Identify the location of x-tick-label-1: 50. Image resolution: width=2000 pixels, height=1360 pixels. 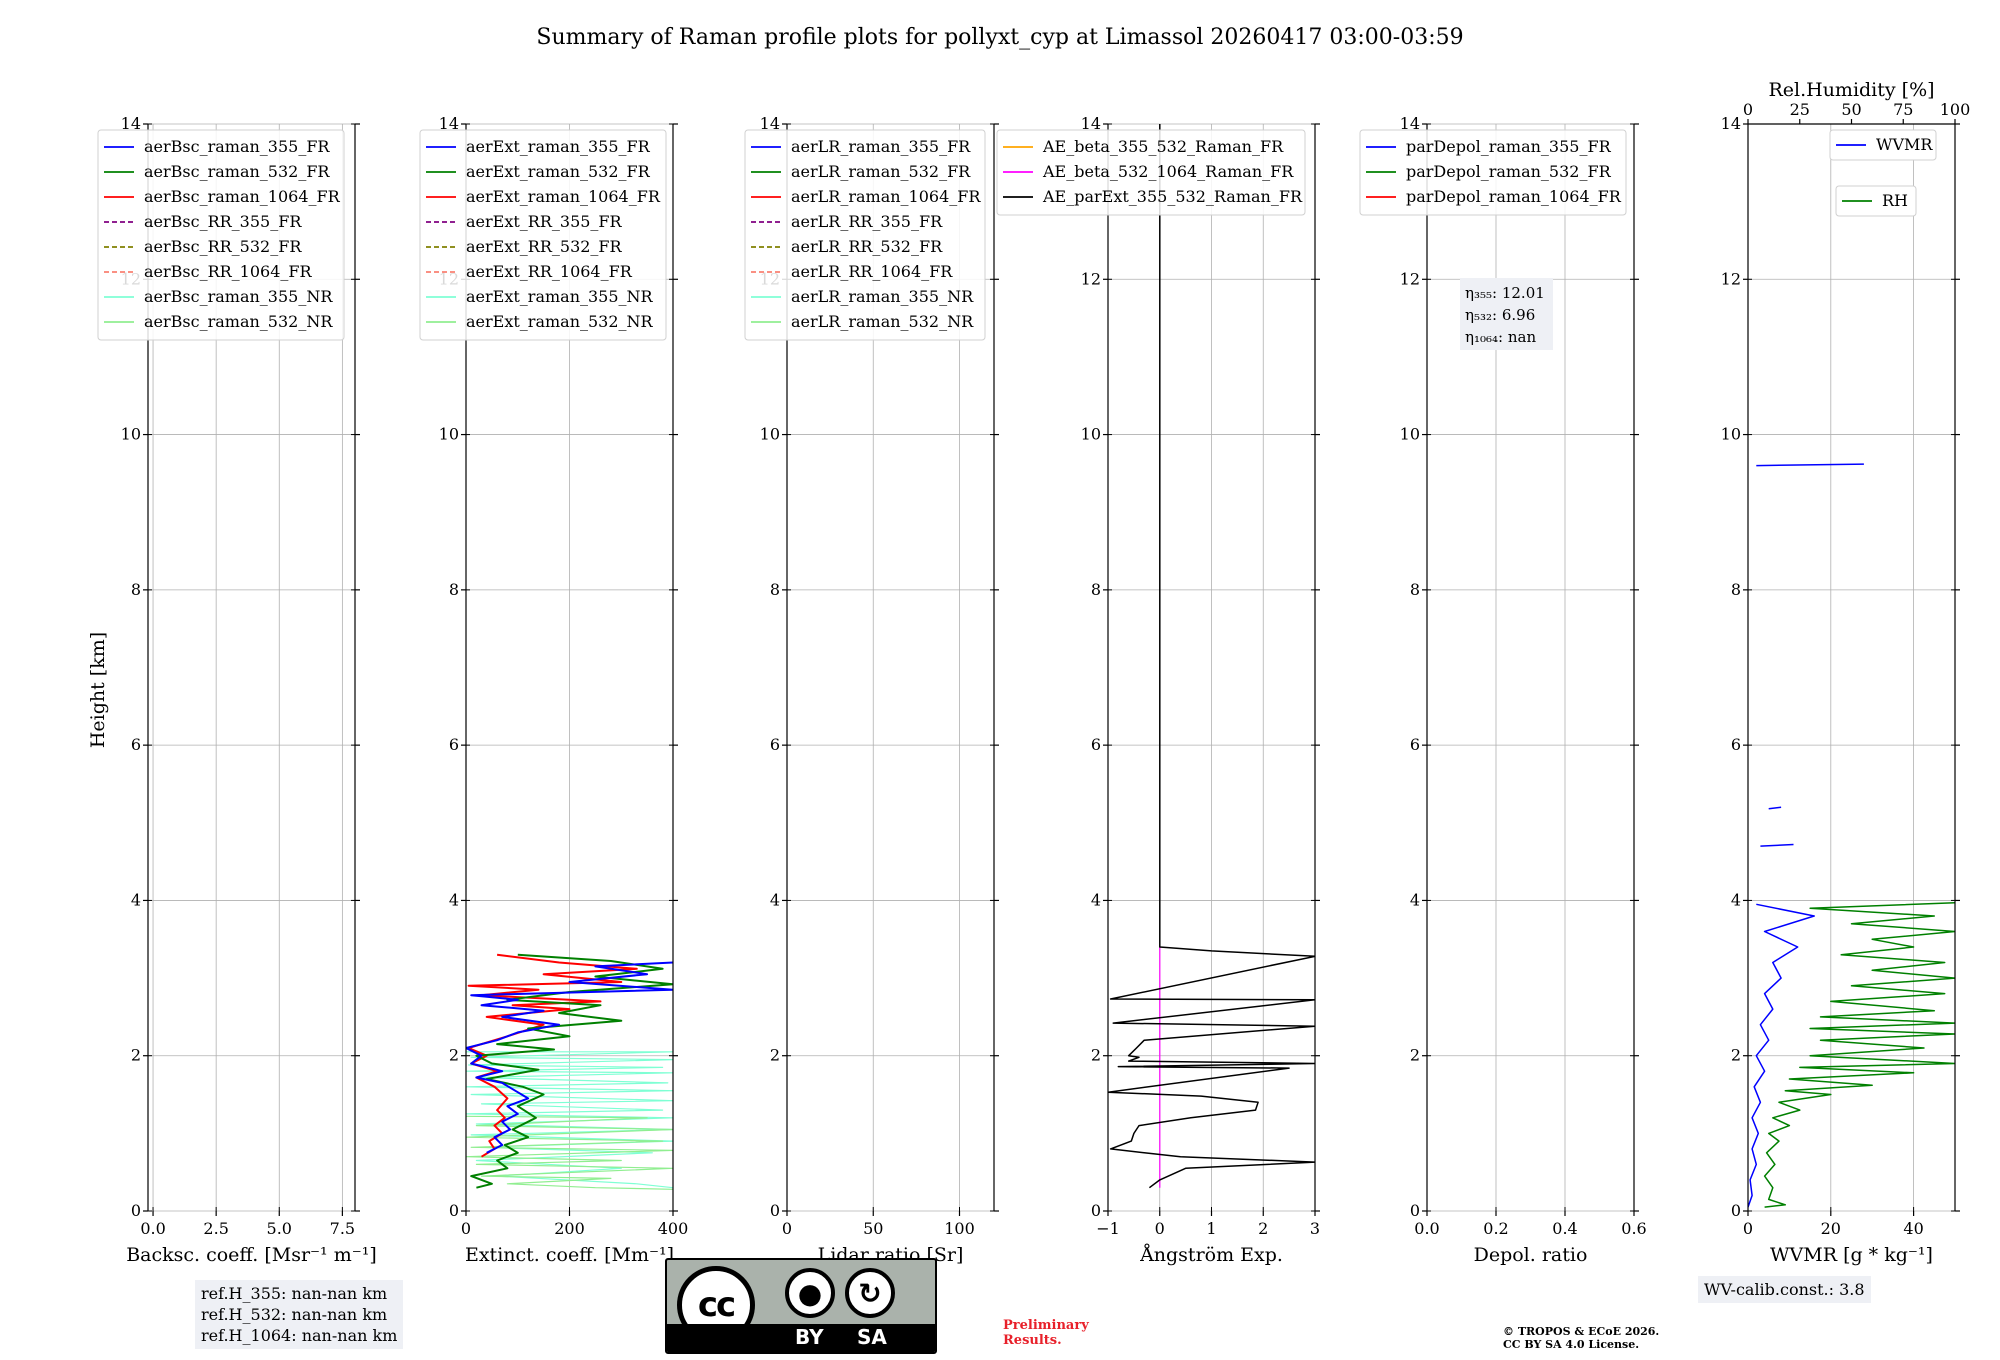
(873, 1228).